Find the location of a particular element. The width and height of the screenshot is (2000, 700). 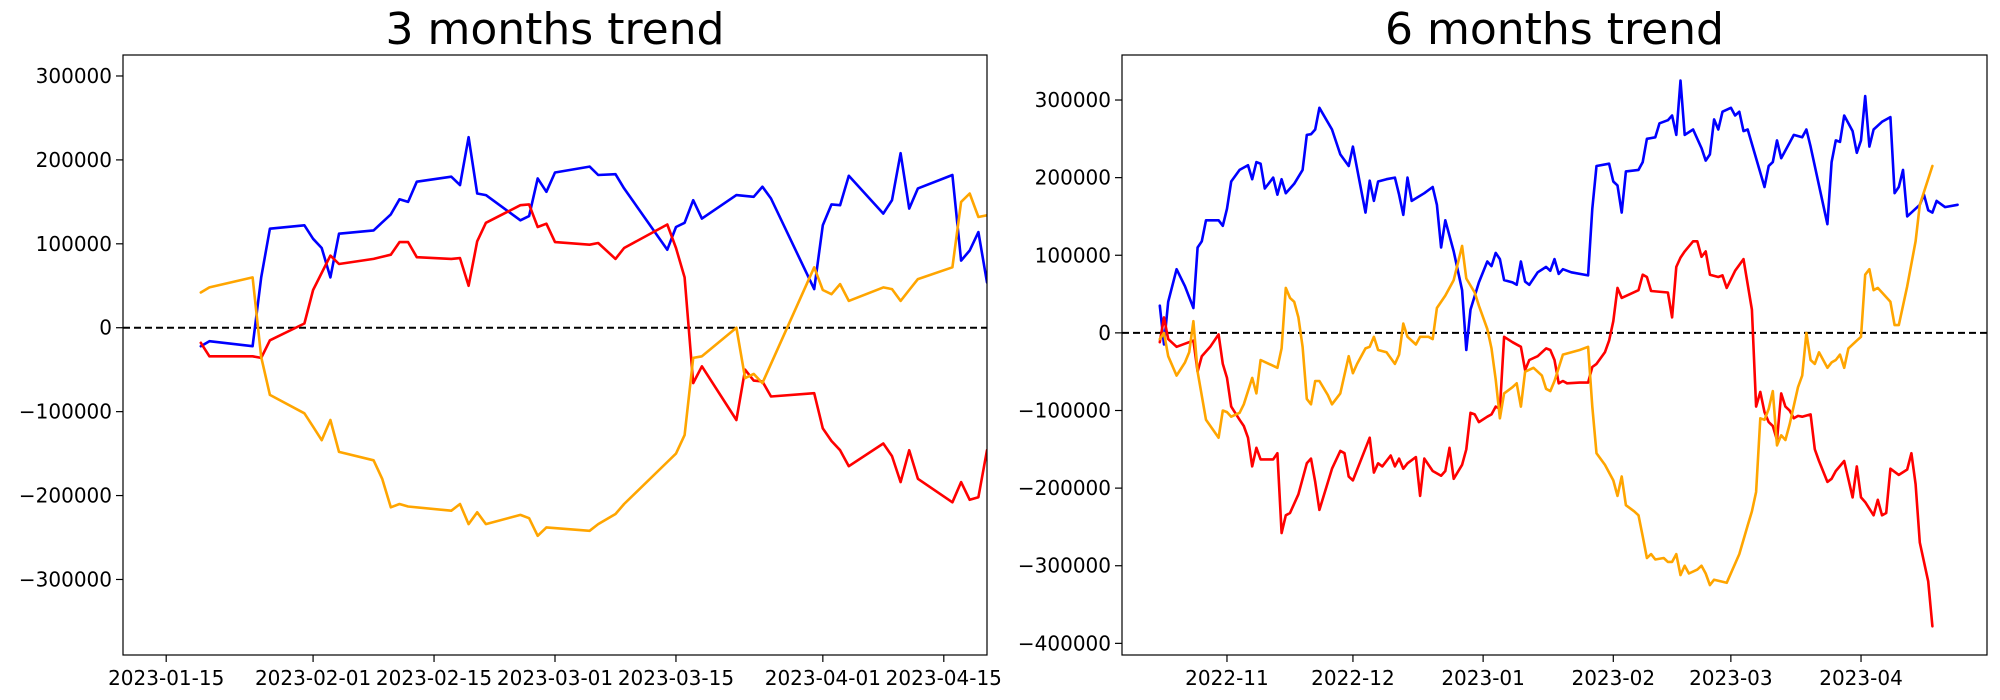

x-tick-label: 2023-04-01 is located at coordinates (823, 678).